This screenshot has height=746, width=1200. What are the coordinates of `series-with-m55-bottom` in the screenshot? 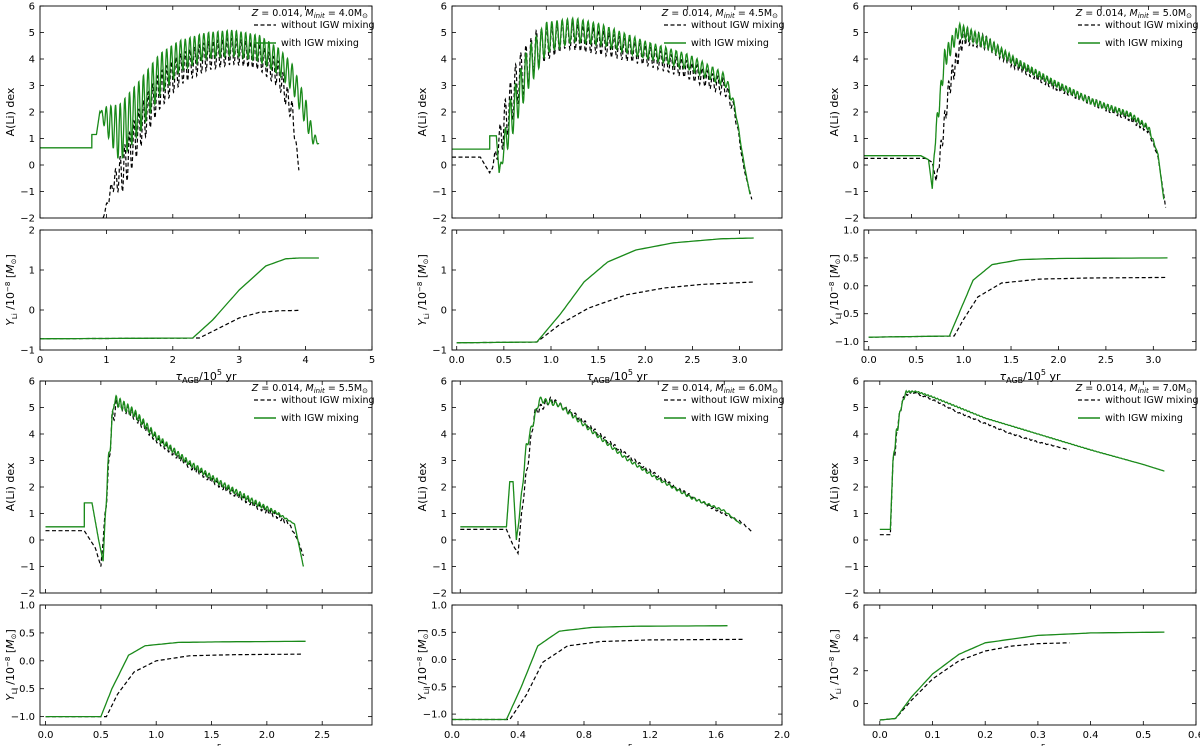 It's located at (175, 679).